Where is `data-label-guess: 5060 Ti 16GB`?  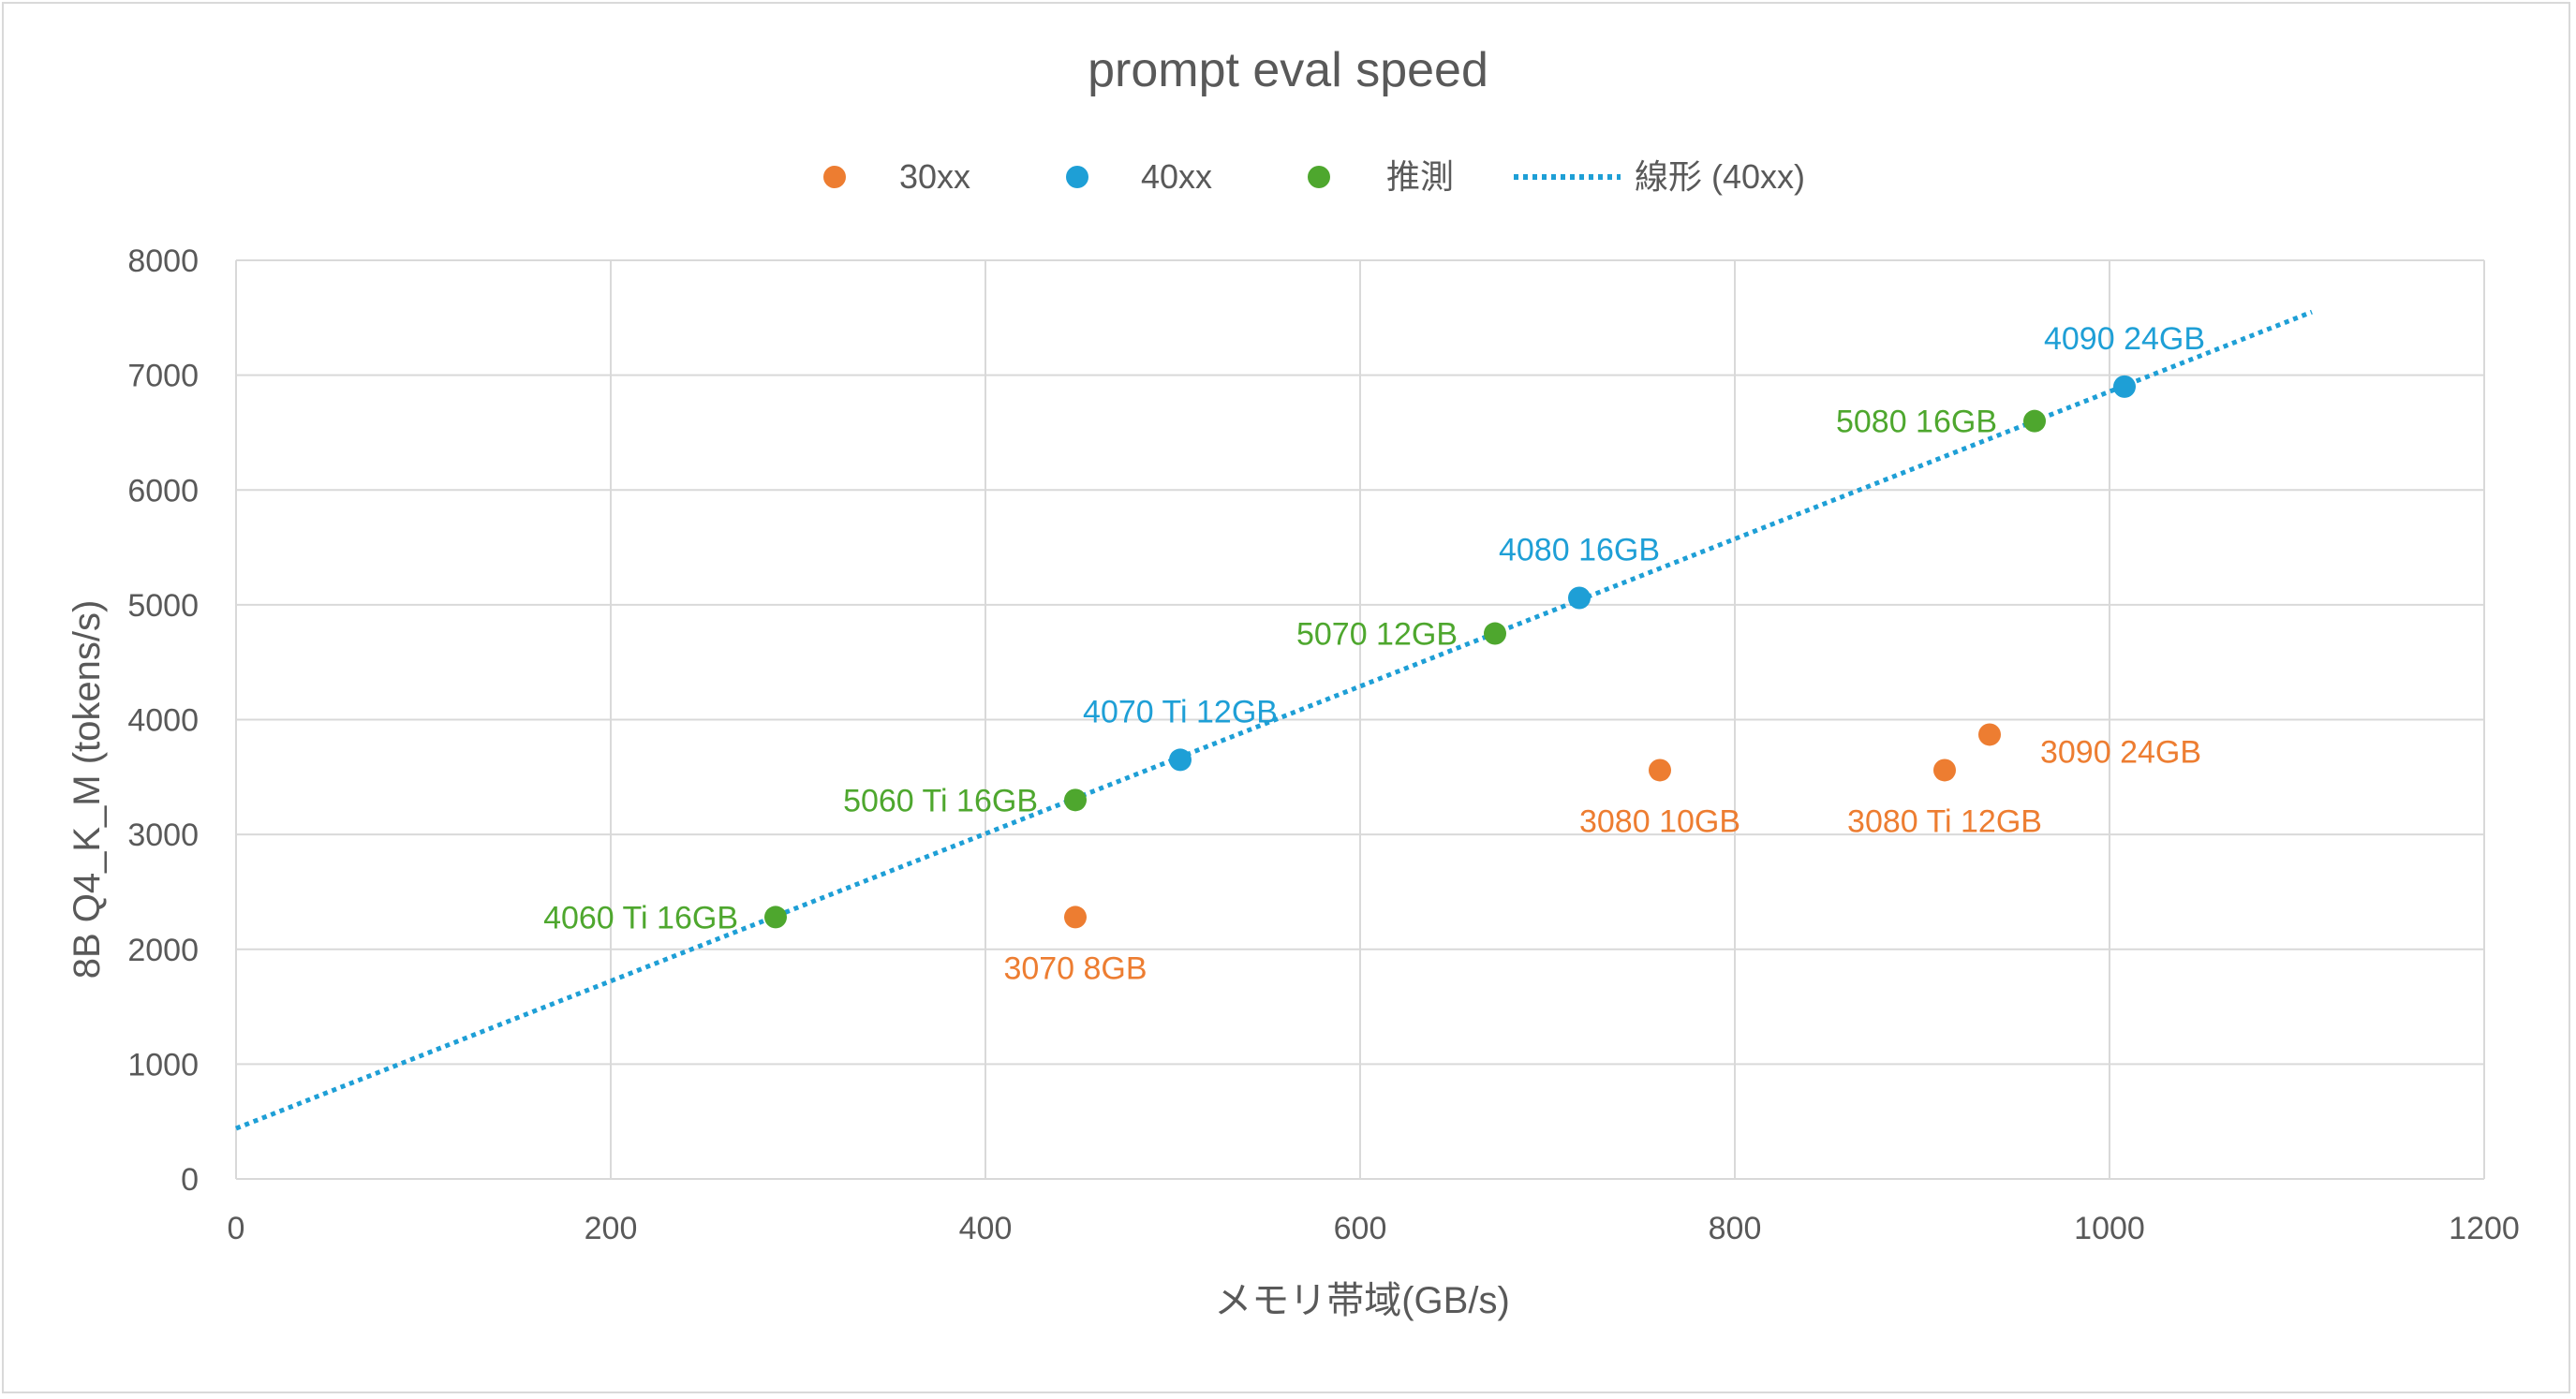
data-label-guess: 5060 Ti 16GB is located at coordinates (940, 800).